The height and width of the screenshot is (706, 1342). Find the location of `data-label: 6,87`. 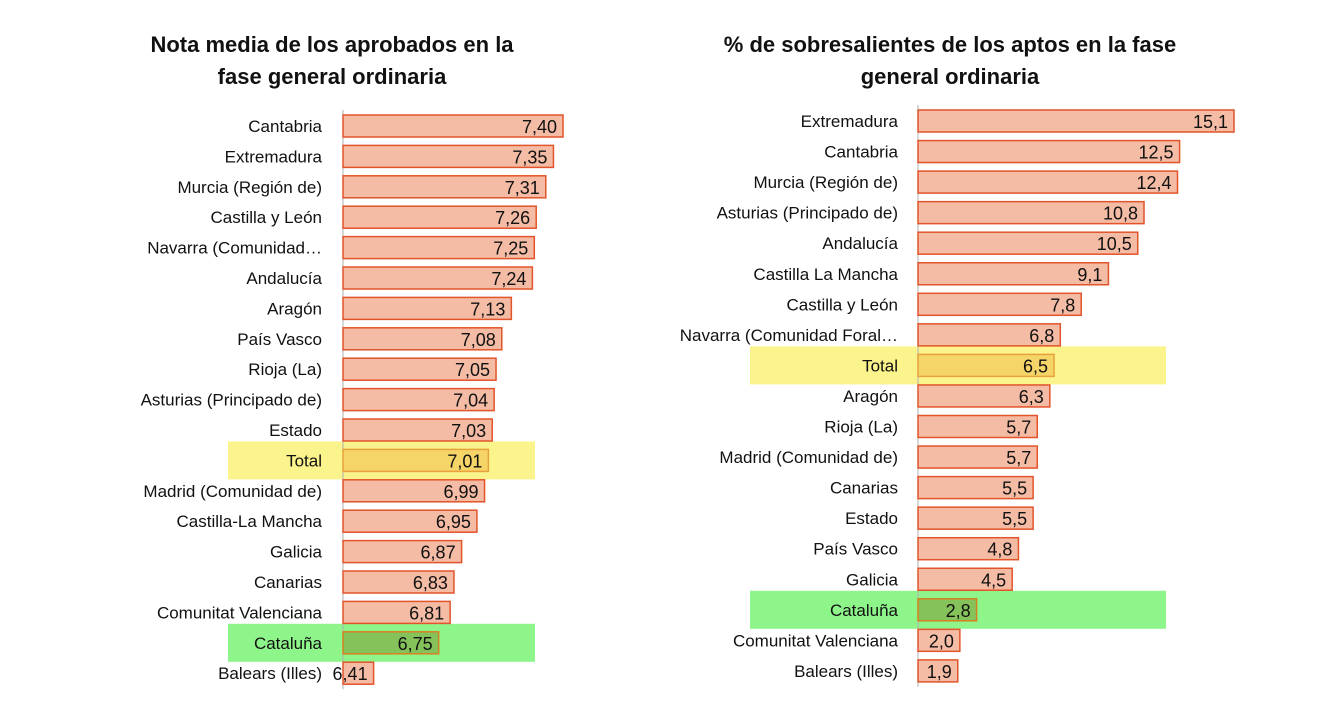

data-label: 6,87 is located at coordinates (438, 553).